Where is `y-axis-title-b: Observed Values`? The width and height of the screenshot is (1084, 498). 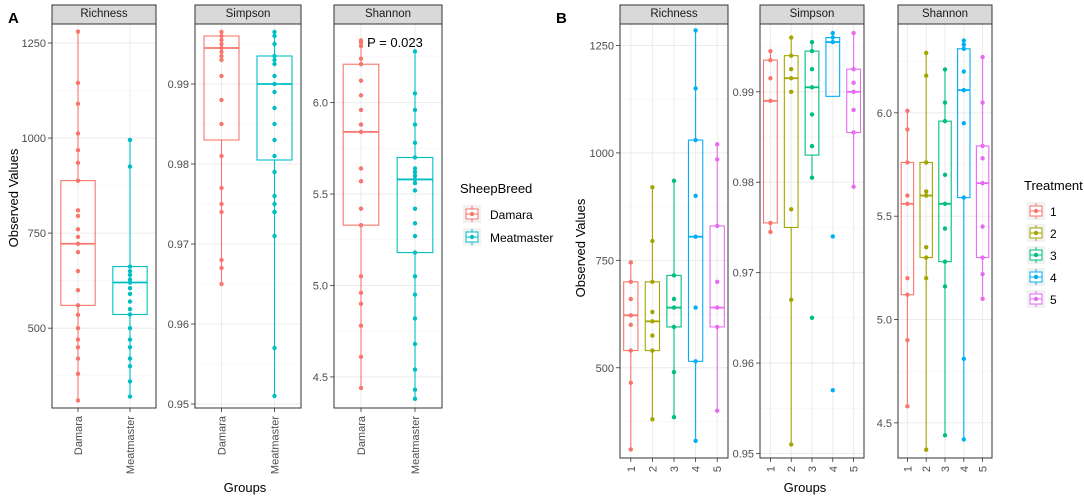
y-axis-title-b: Observed Values is located at coordinates (580, 247).